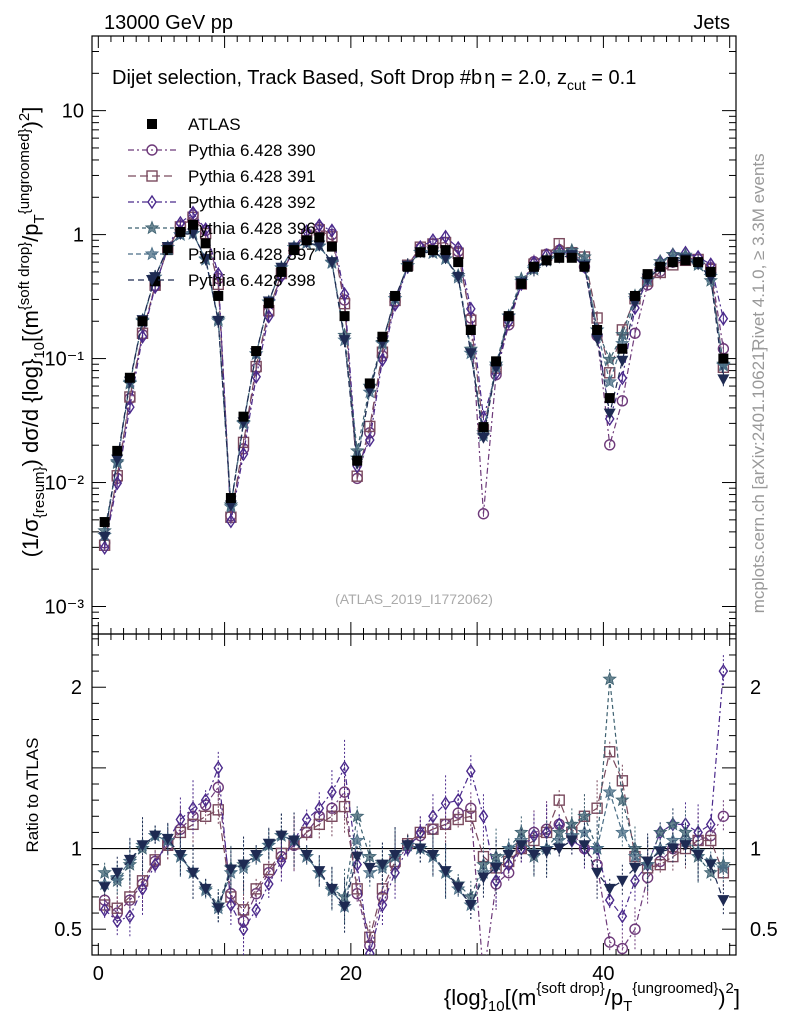 The width and height of the screenshot is (786, 1029). Describe the element at coordinates (252, 280) in the screenshot. I see `legend-label: Pythia 6.428 398` at that location.